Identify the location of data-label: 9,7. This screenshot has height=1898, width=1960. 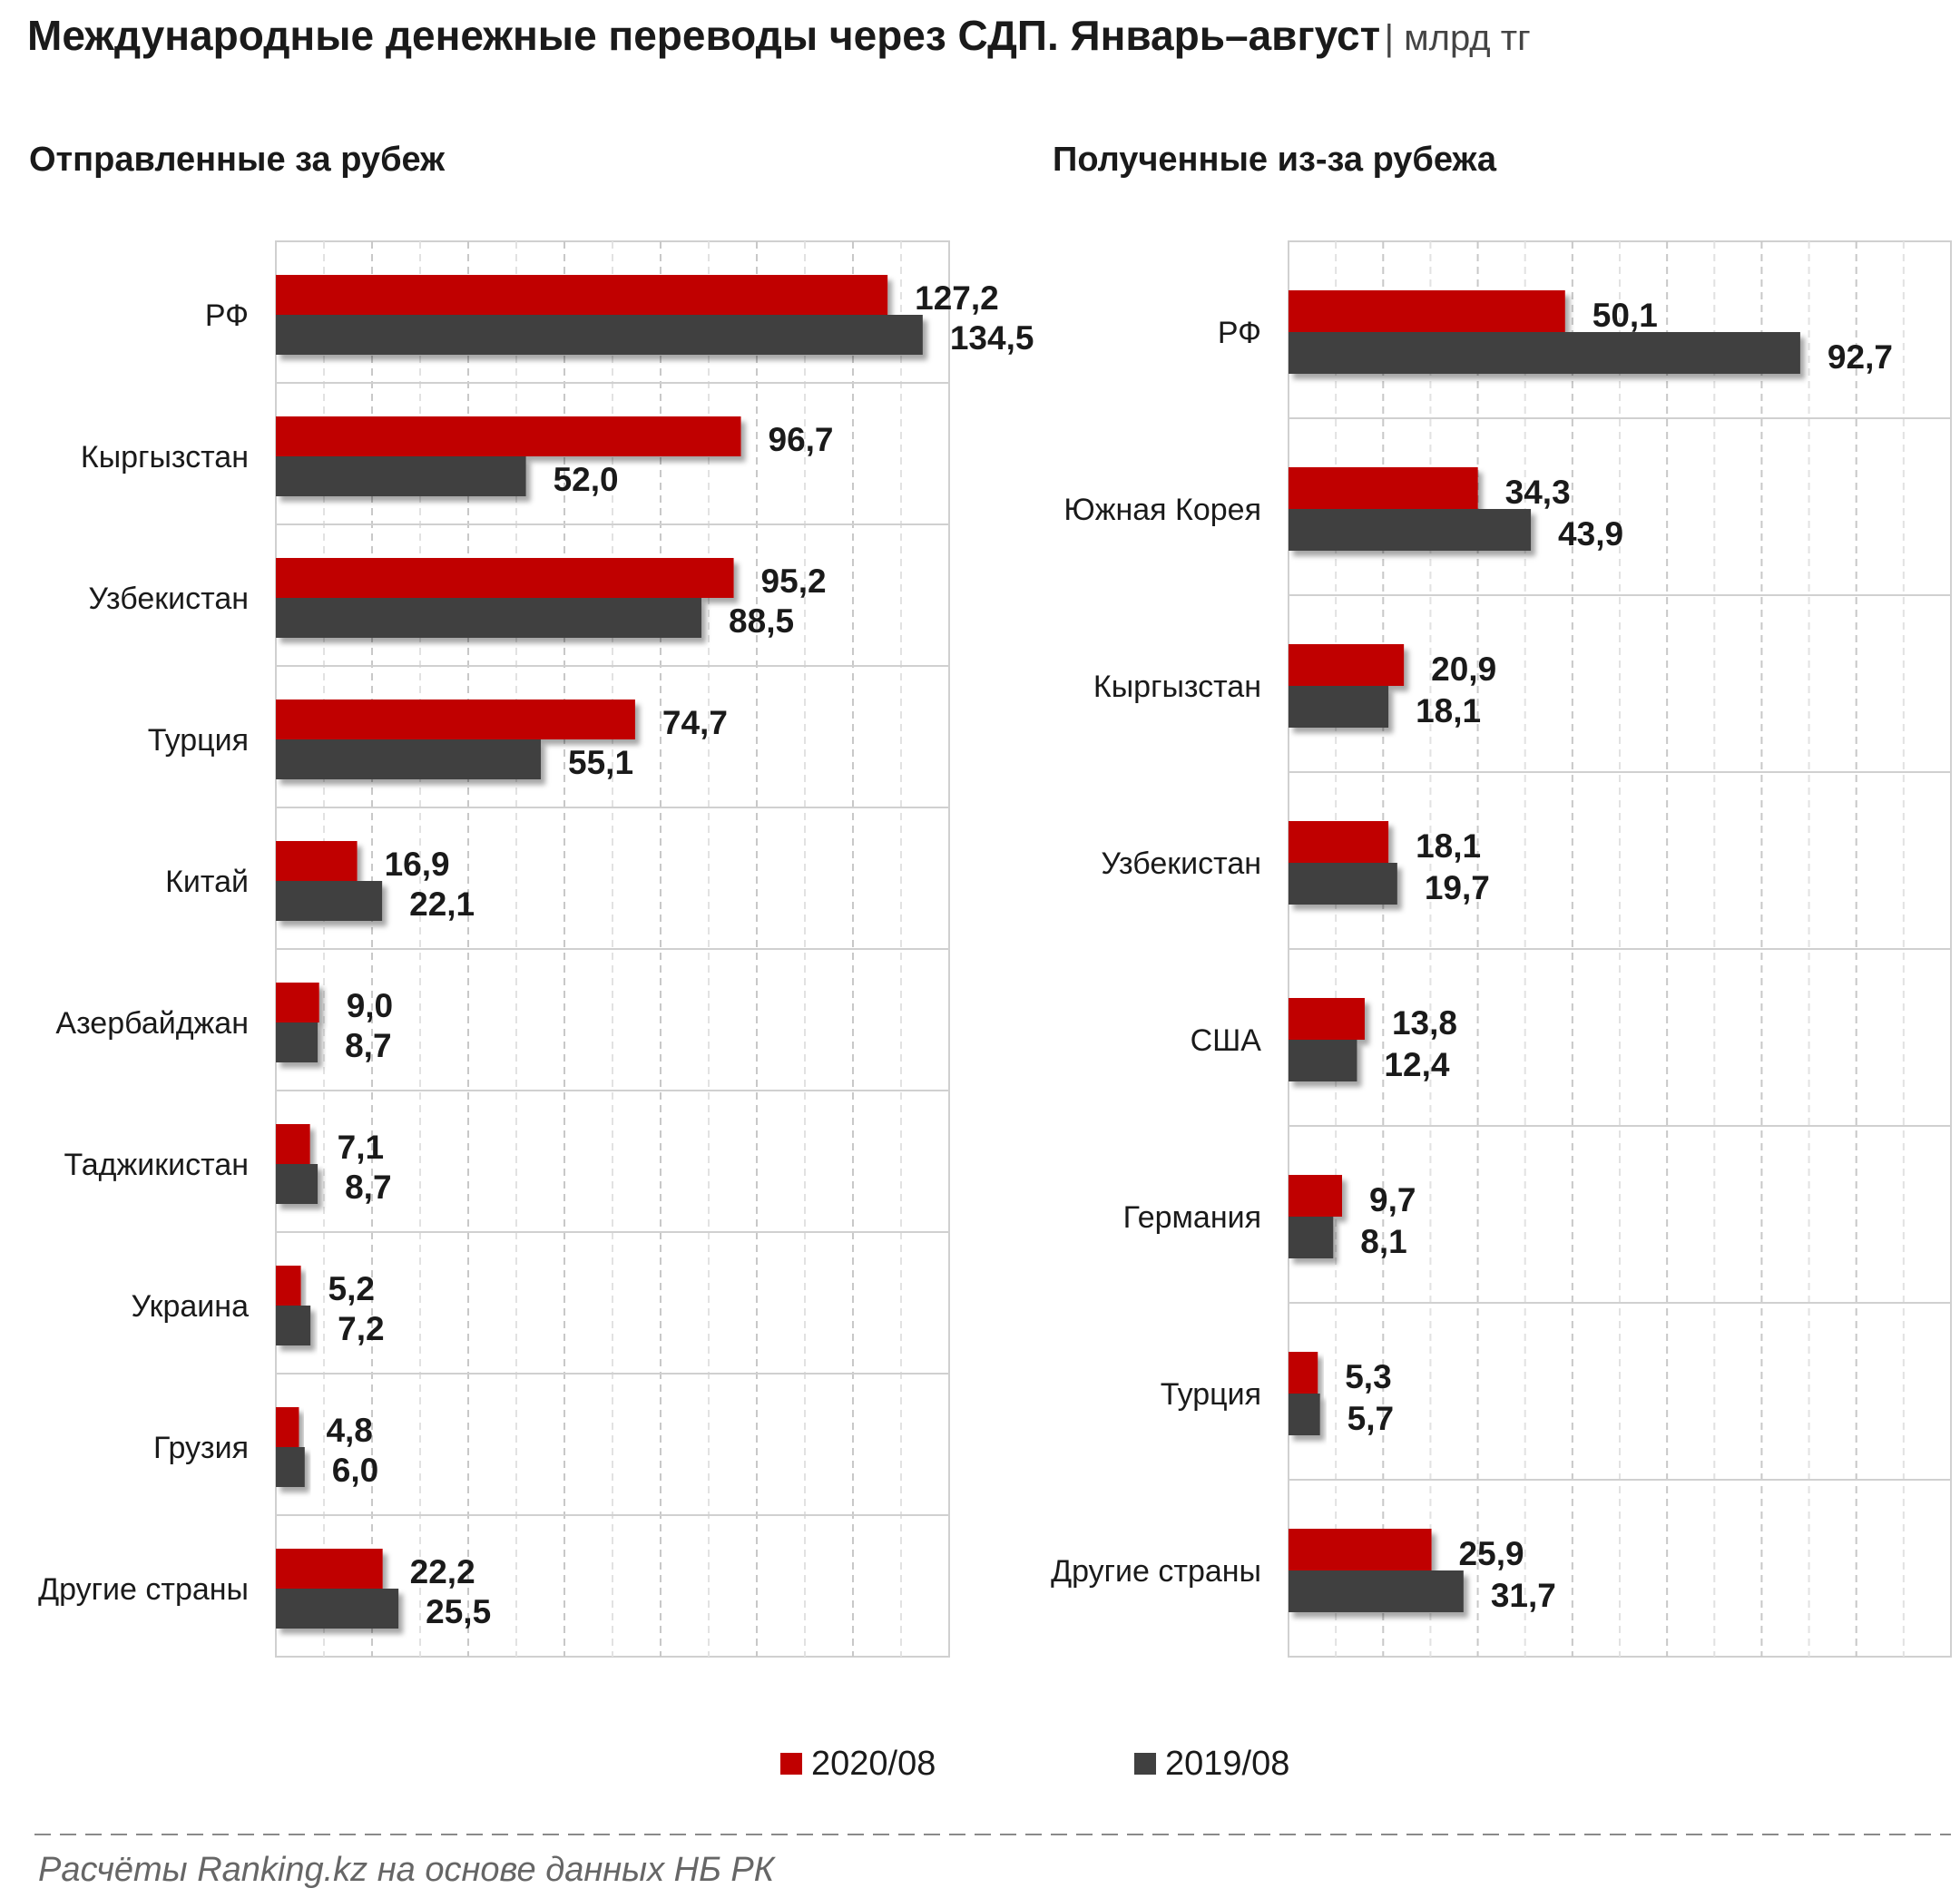
(1392, 1200).